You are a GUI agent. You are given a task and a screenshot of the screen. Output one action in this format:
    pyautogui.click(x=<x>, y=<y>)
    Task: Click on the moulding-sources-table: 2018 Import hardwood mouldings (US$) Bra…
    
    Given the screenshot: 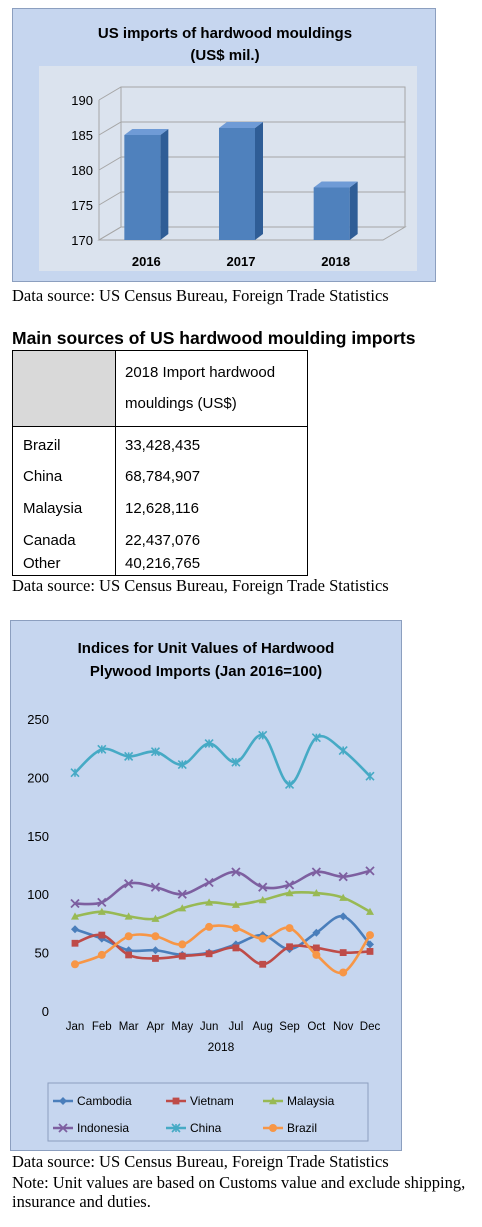 What is the action you would take?
    pyautogui.click(x=160, y=463)
    